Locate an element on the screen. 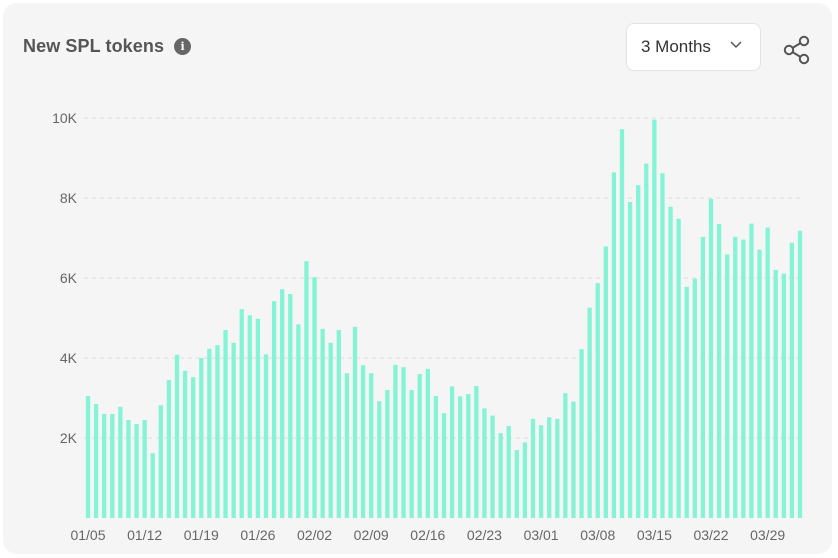 The image size is (838, 558). chart-header: New SPL tokens i is located at coordinates (107, 46).